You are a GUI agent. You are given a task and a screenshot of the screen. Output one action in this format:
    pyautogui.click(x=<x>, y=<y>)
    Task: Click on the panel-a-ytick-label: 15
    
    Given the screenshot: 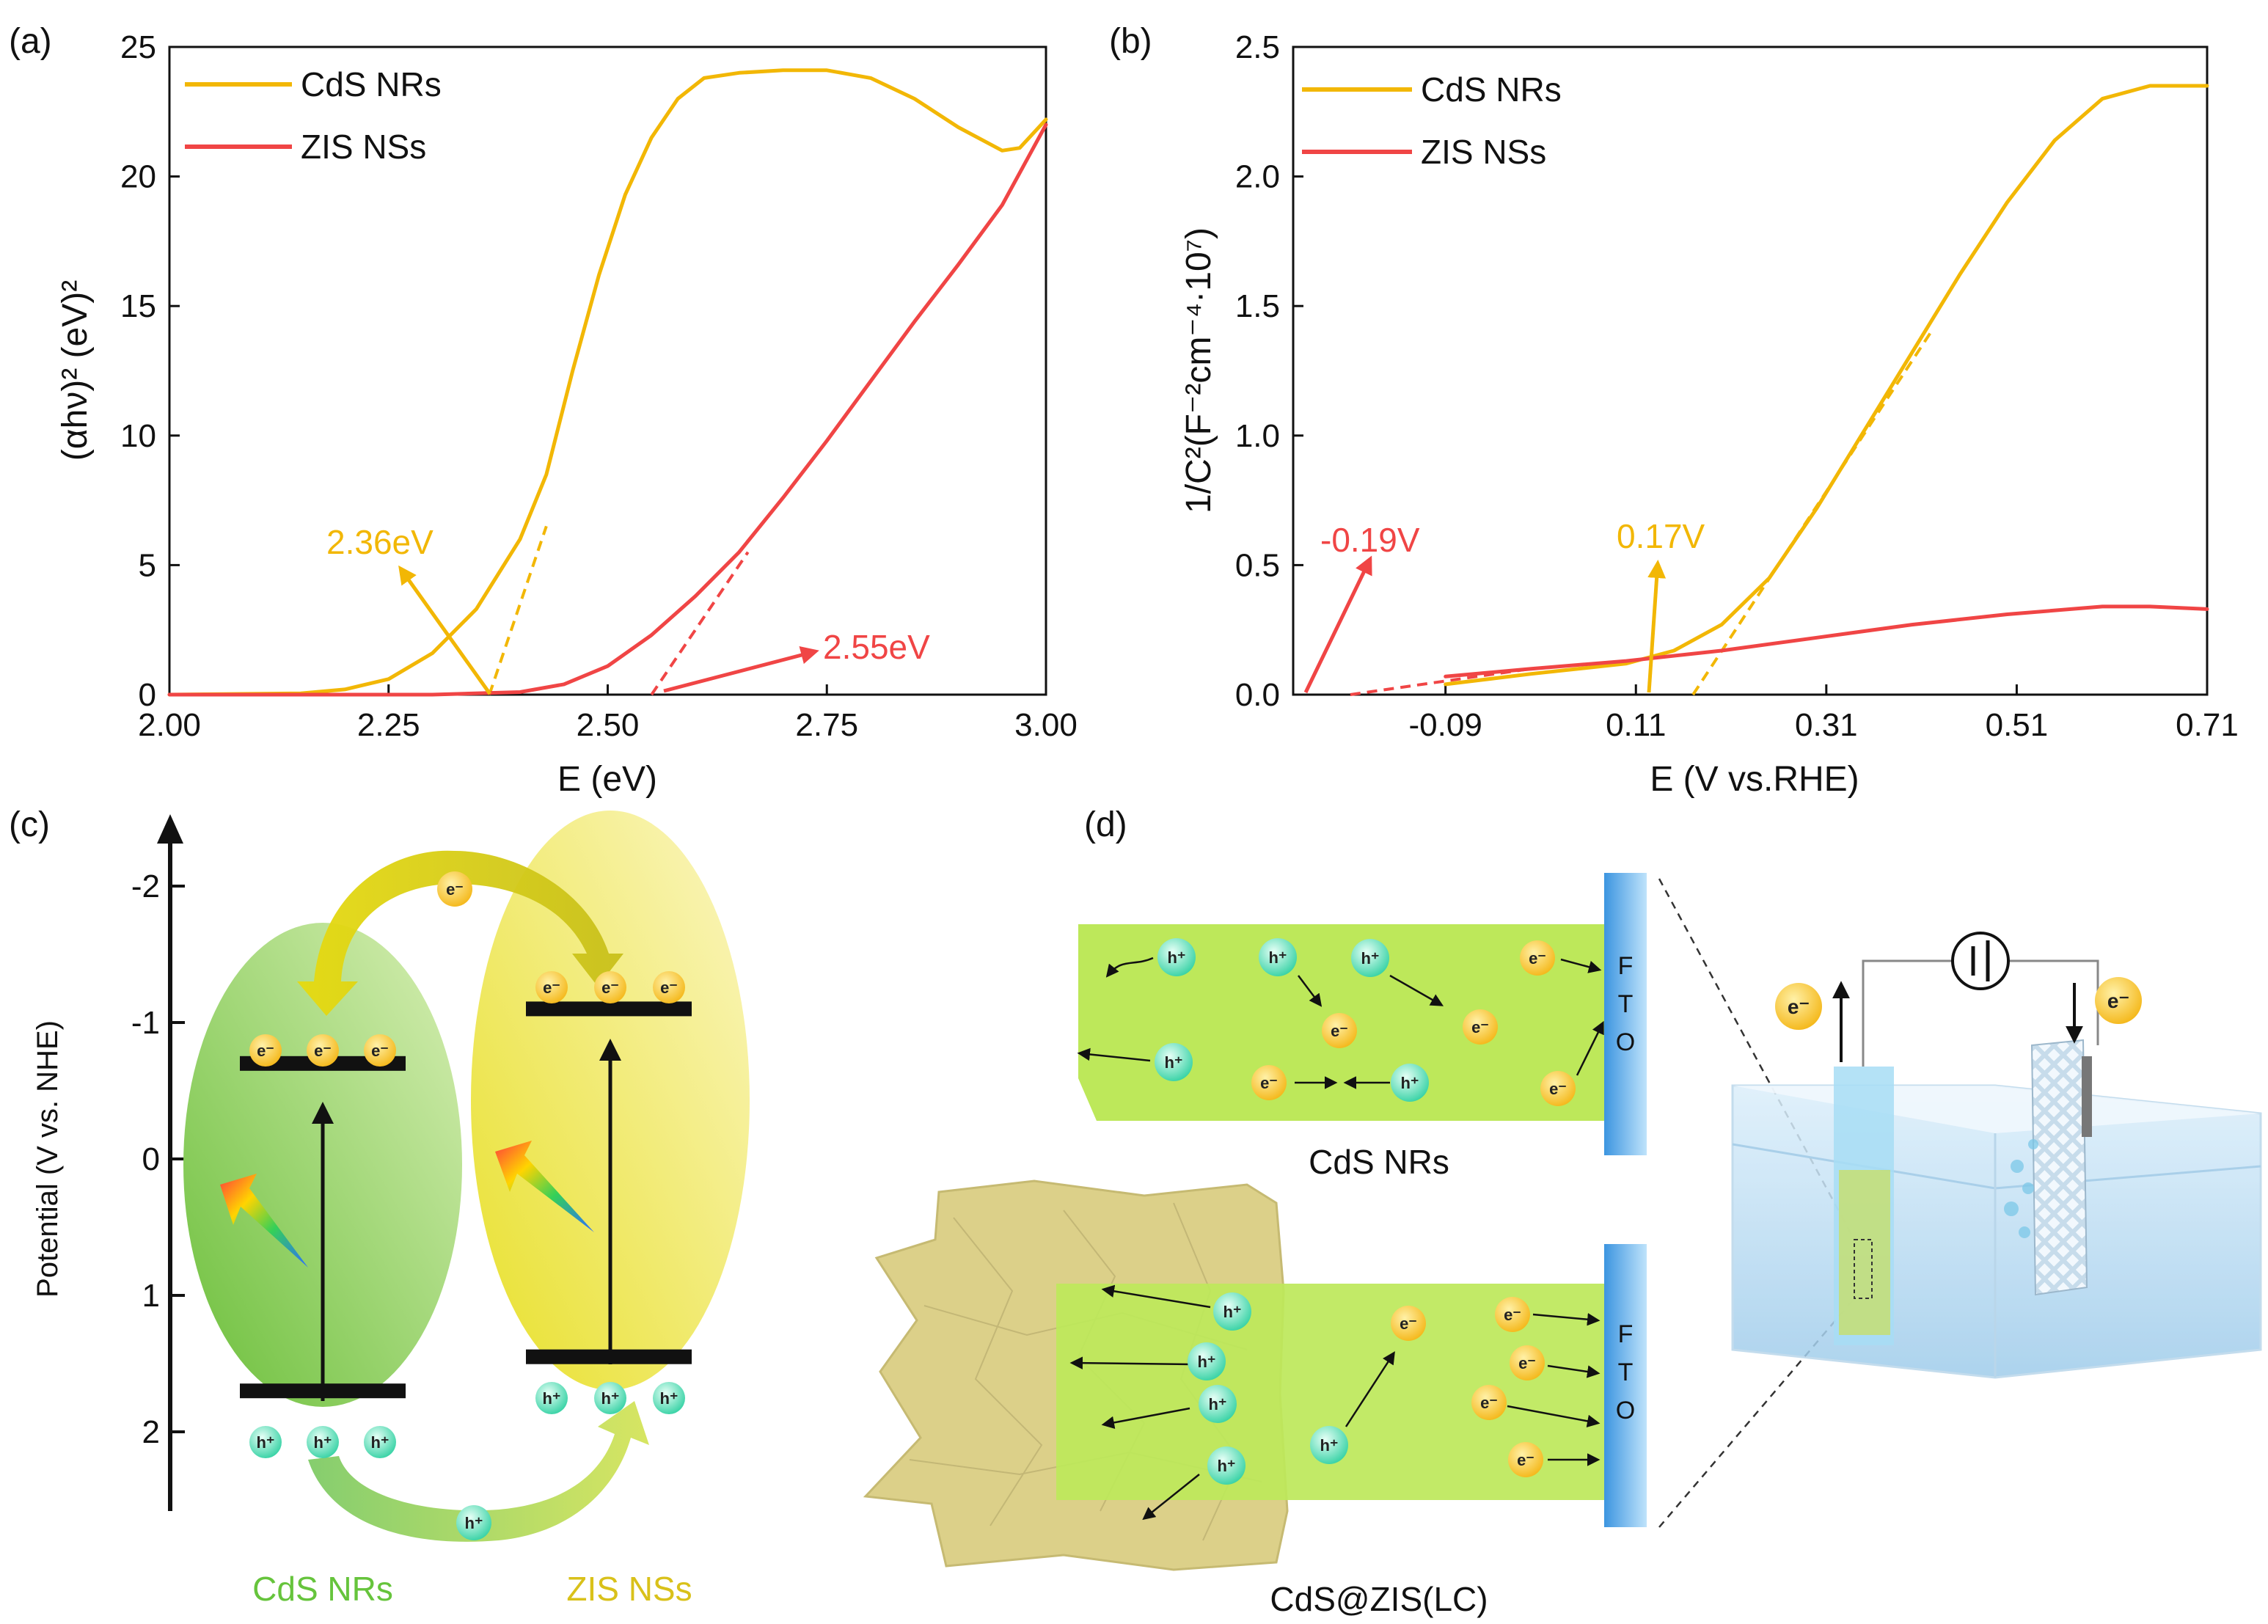 What is the action you would take?
    pyautogui.click(x=138, y=306)
    